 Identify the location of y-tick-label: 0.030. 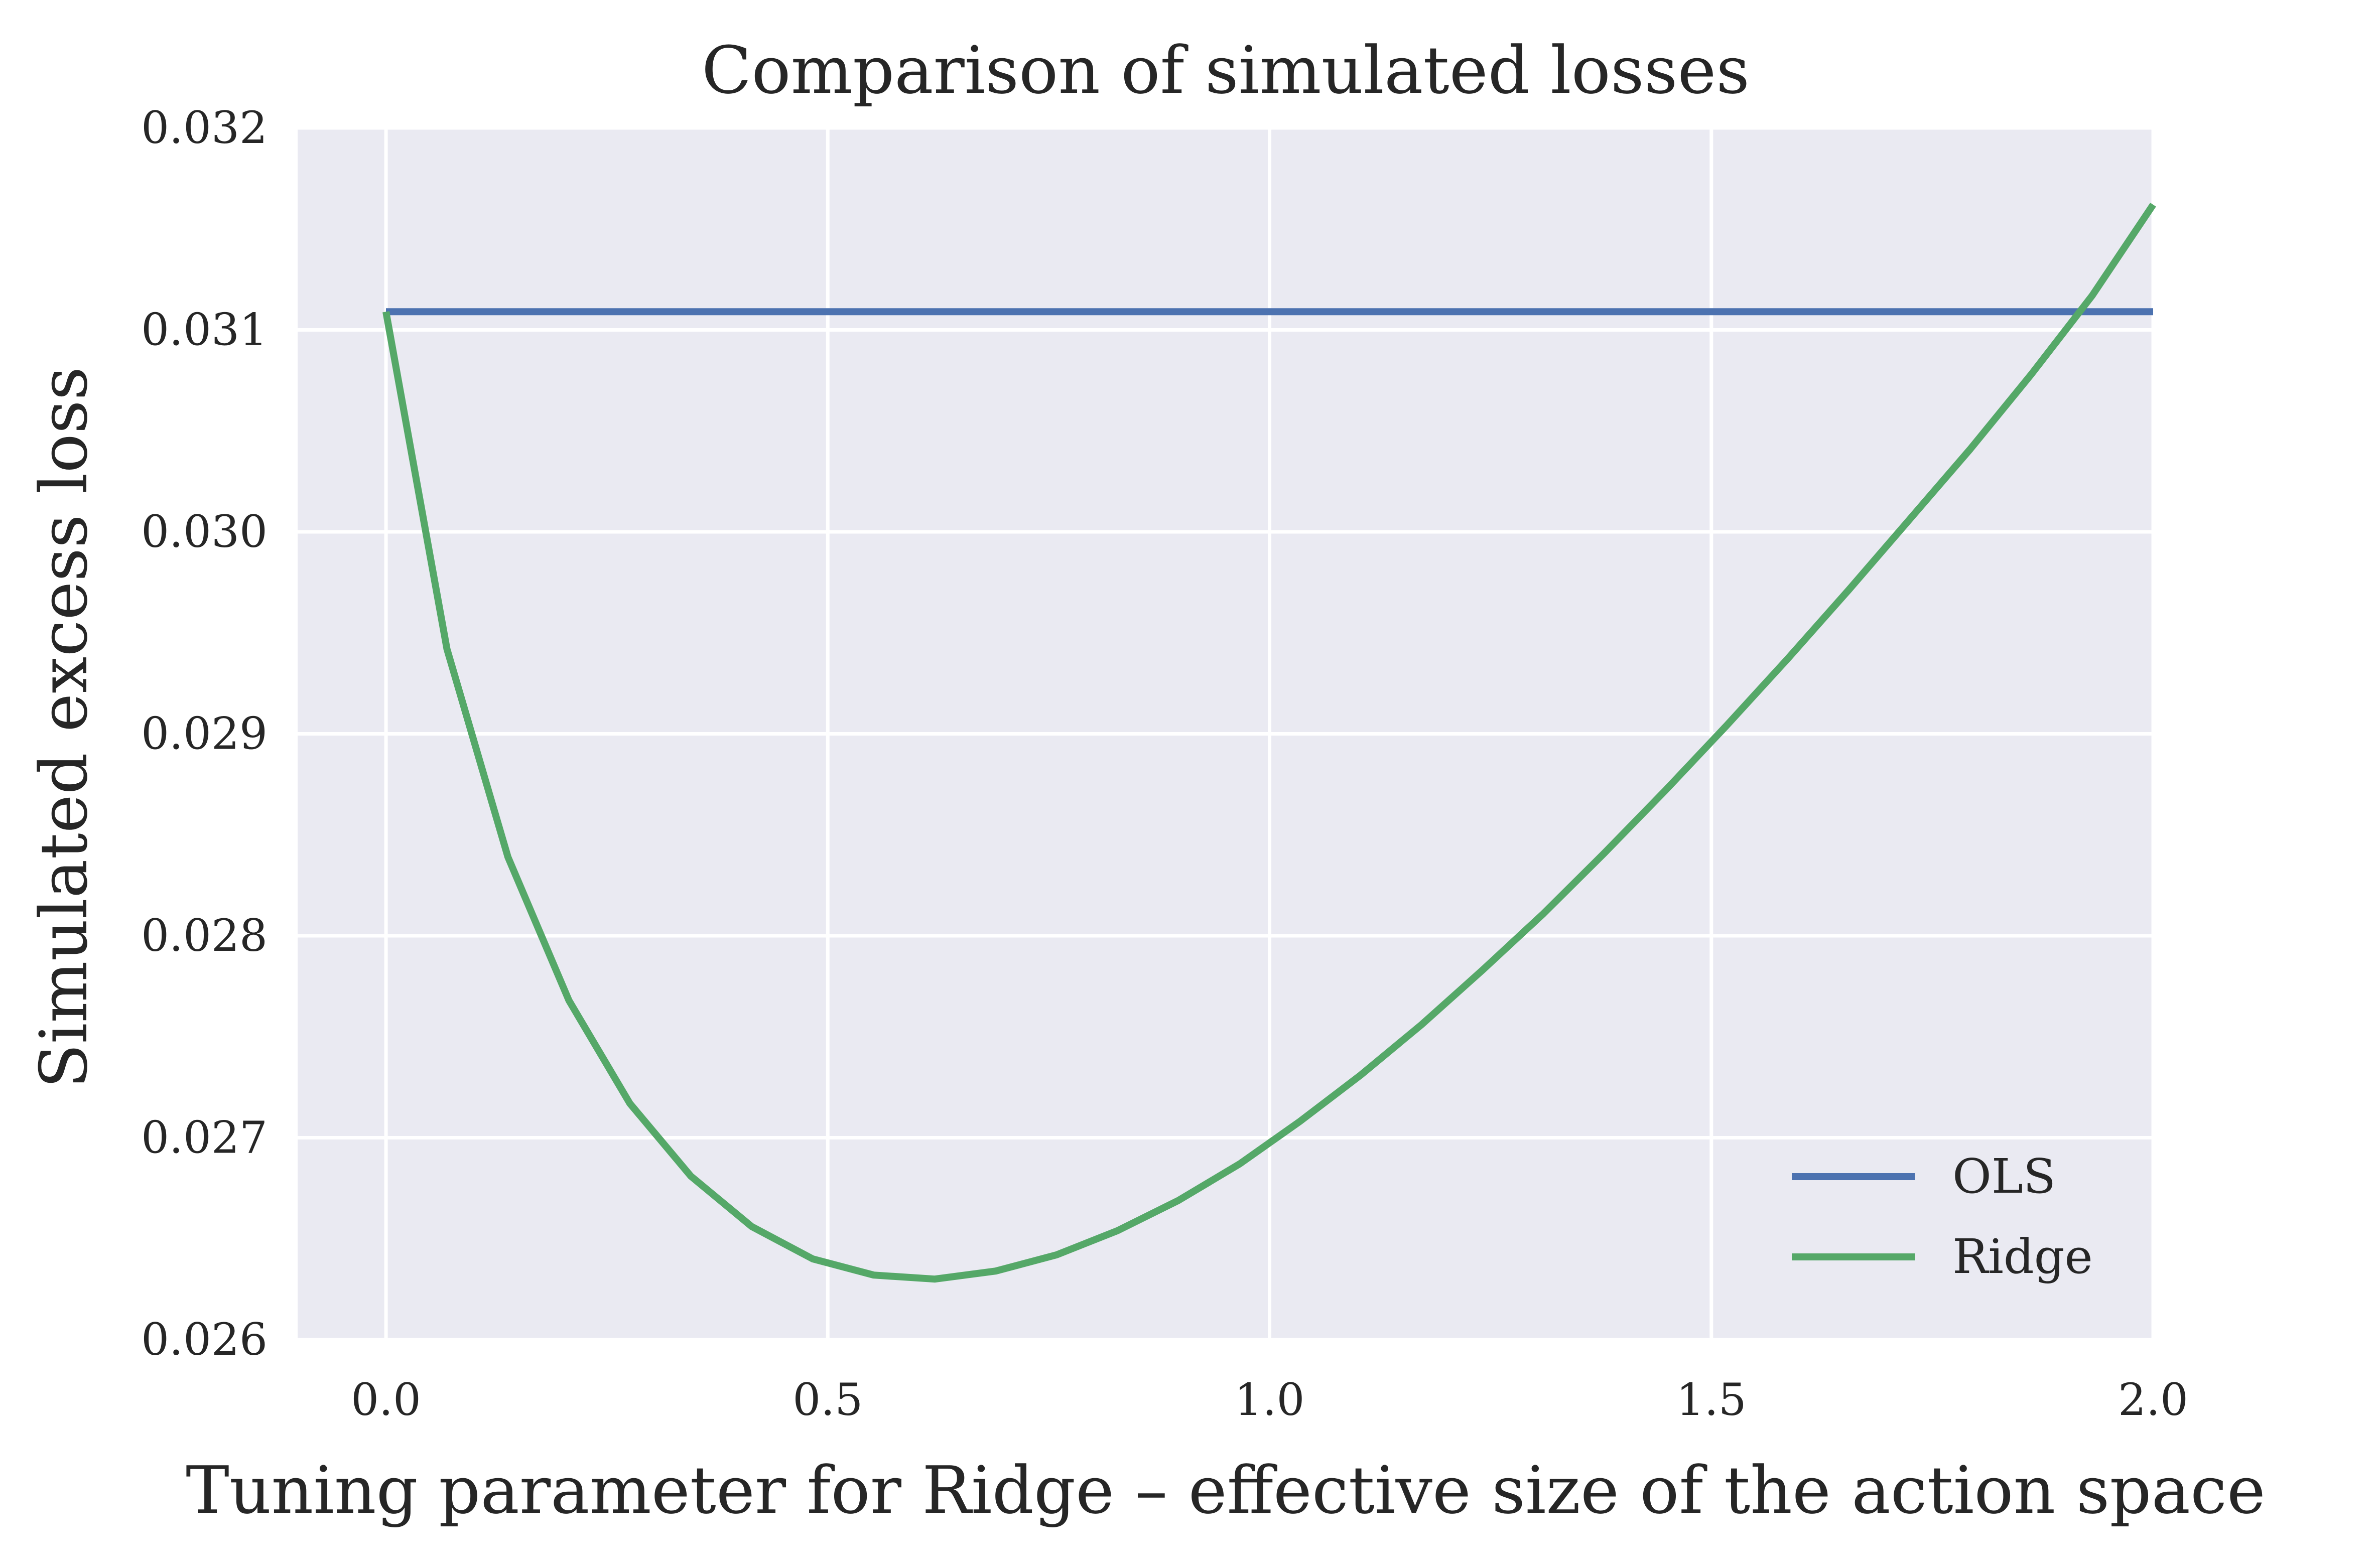
(204, 531).